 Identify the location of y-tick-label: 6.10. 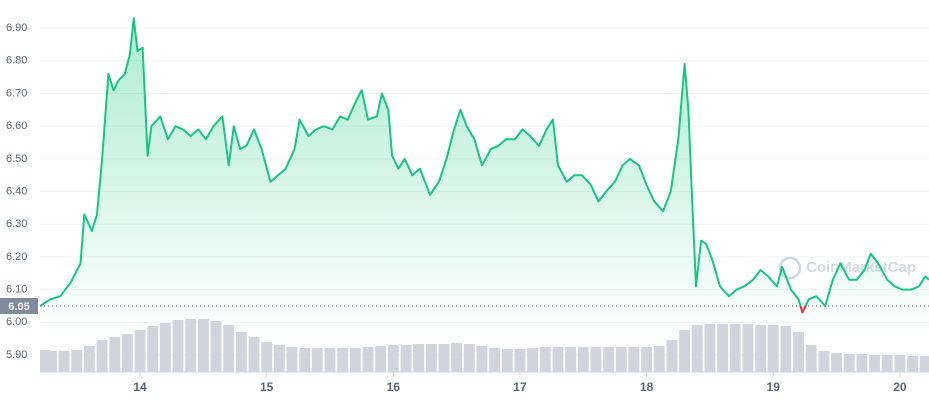
(16, 290).